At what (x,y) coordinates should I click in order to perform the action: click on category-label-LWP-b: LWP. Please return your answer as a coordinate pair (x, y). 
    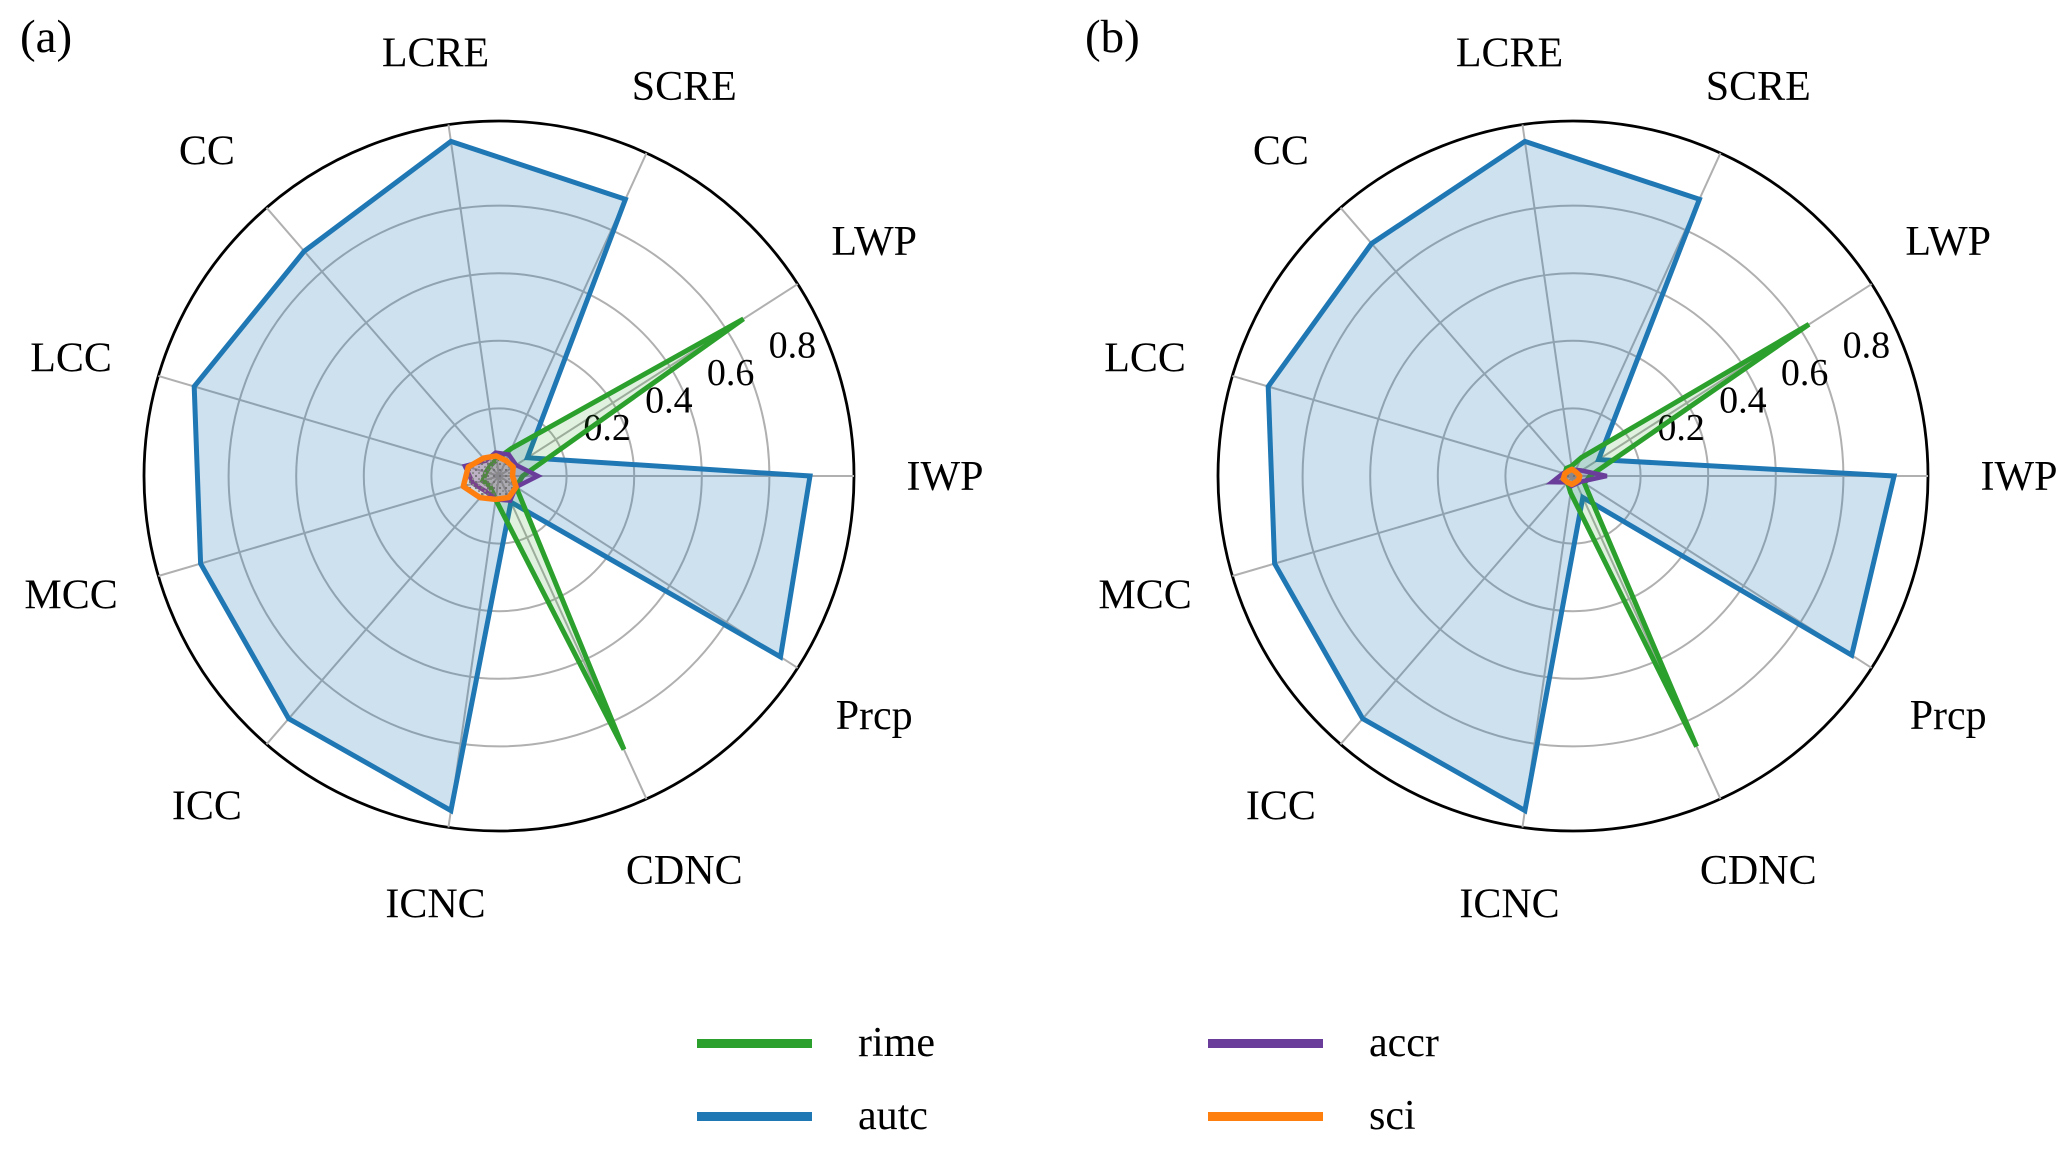
    Looking at the image, I should click on (1948, 242).